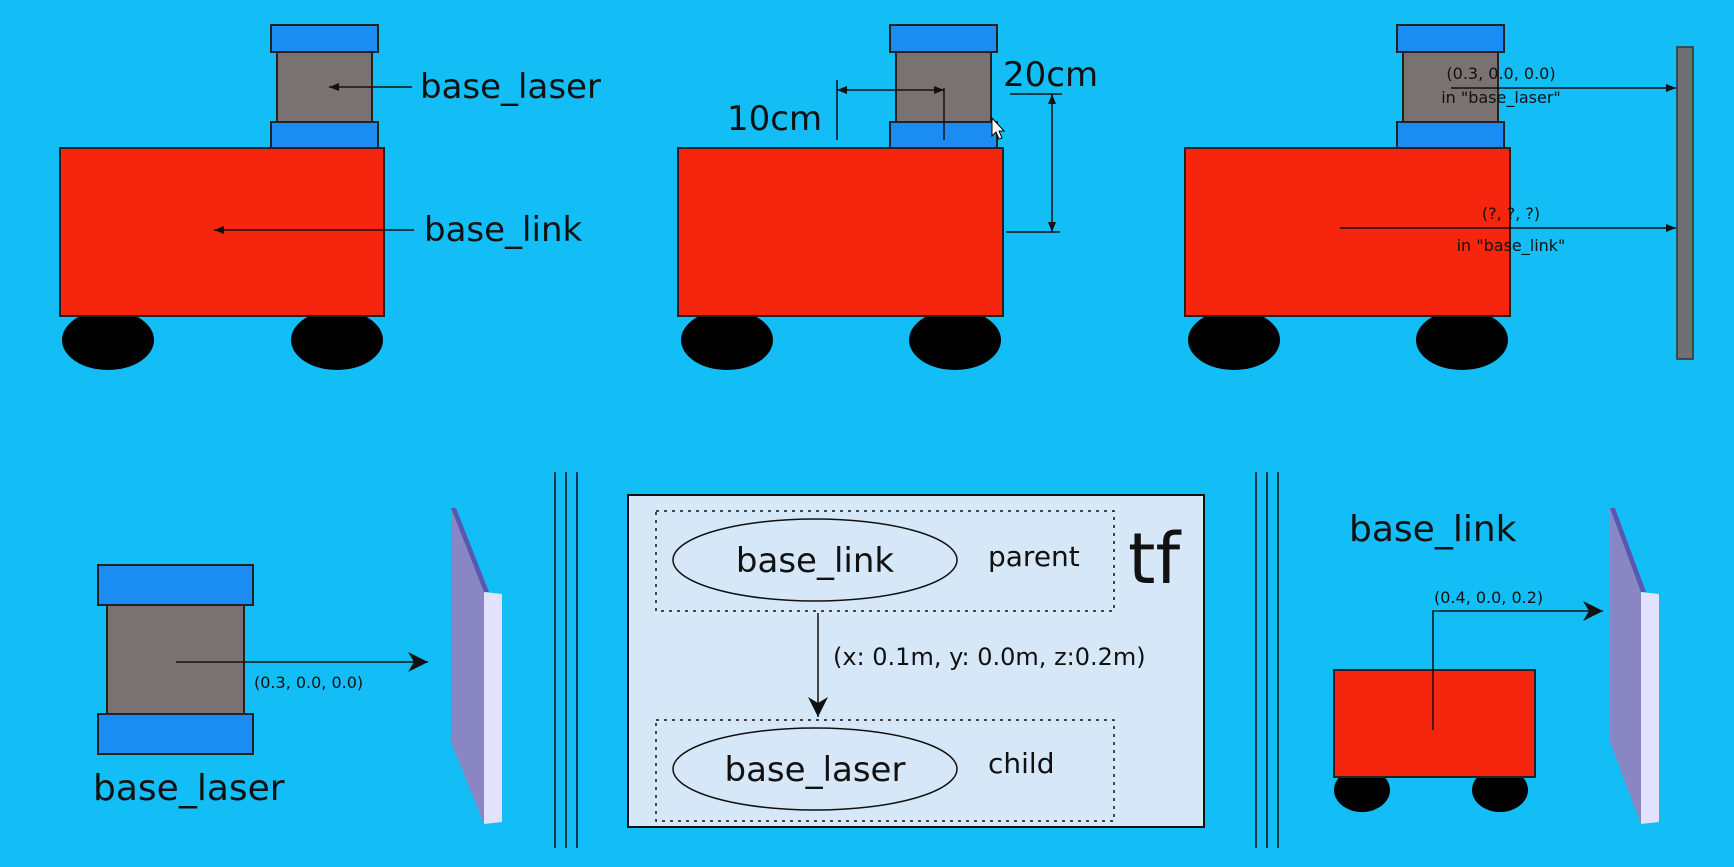  I want to click on panel-frames: base_laser base_link, so click(330, 197).